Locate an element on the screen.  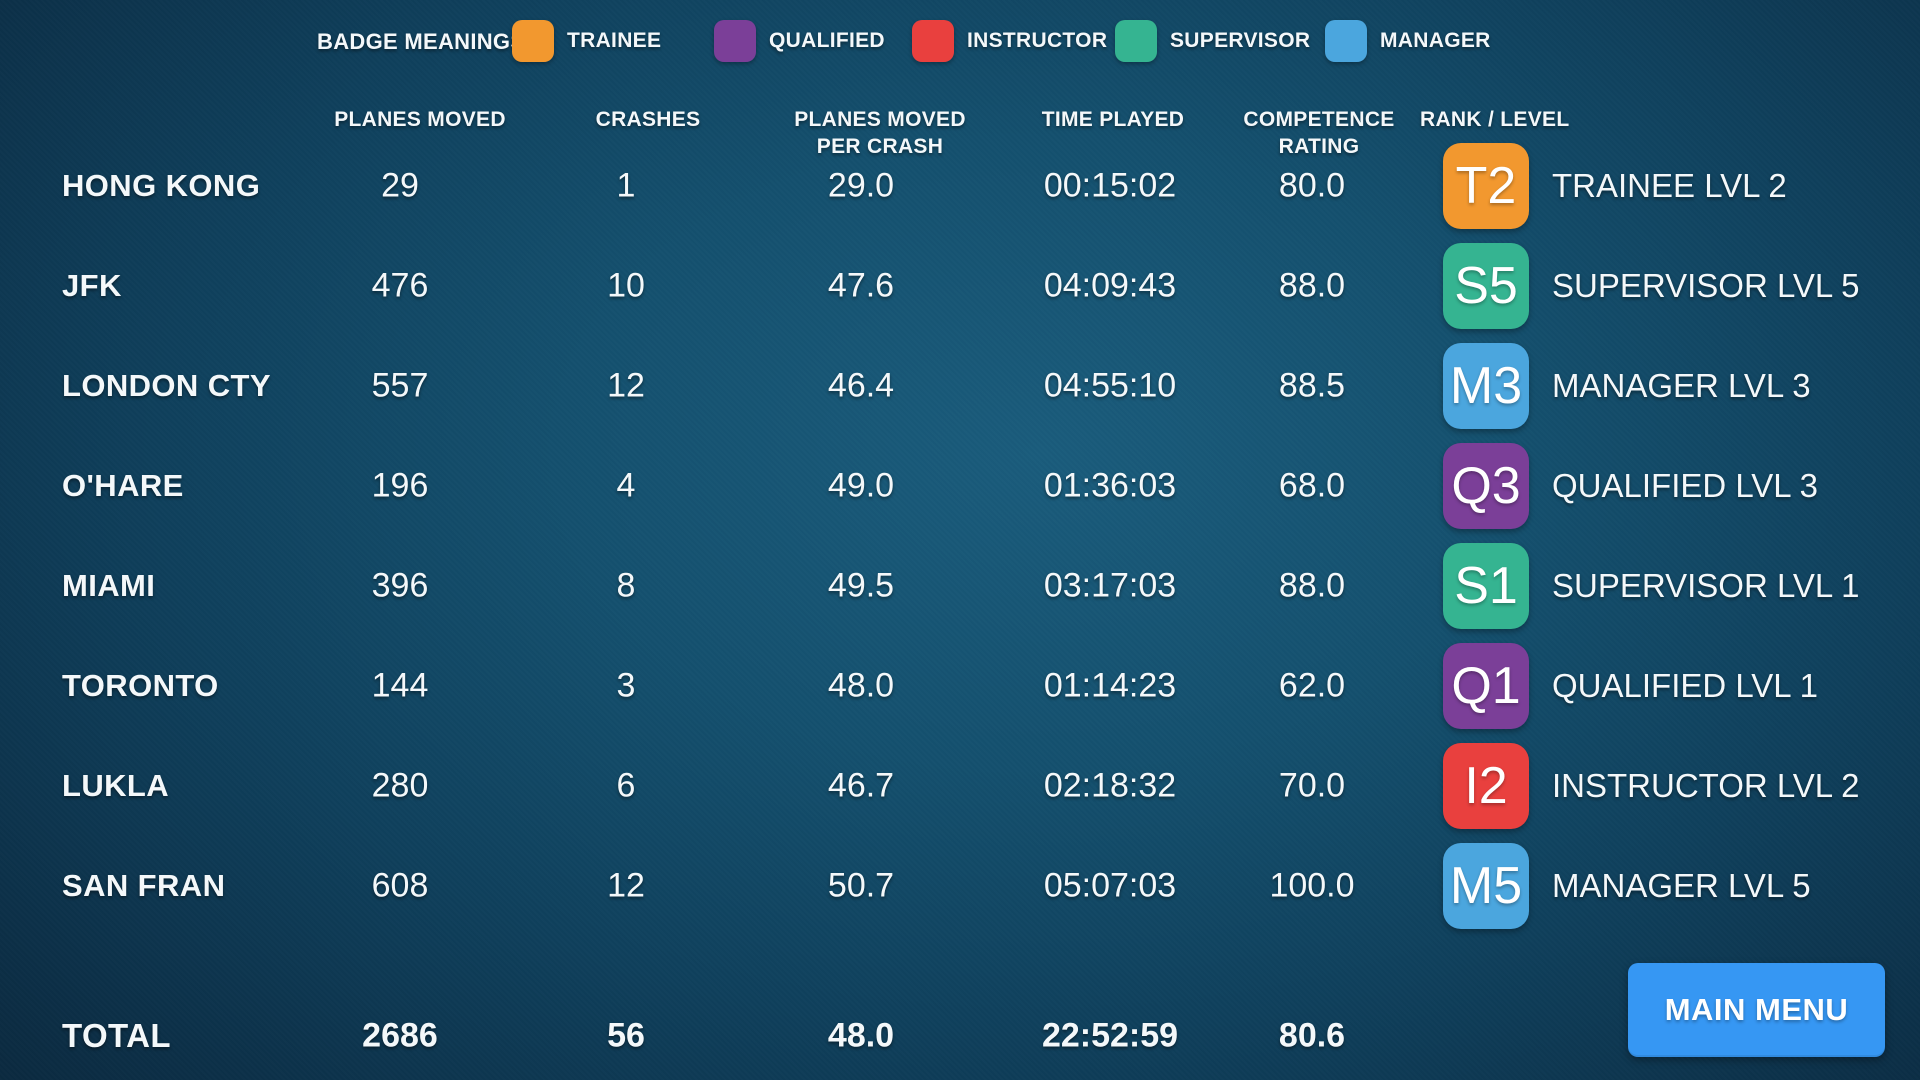
legend-label: TRAINEE is located at coordinates (614, 40).